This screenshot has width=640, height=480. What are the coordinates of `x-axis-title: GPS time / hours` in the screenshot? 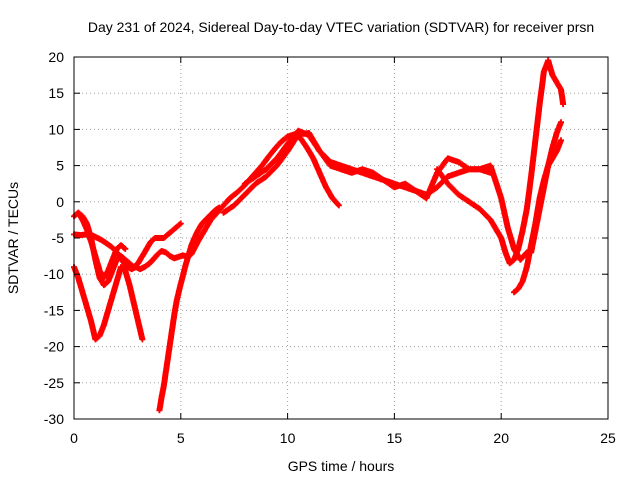 It's located at (341, 466).